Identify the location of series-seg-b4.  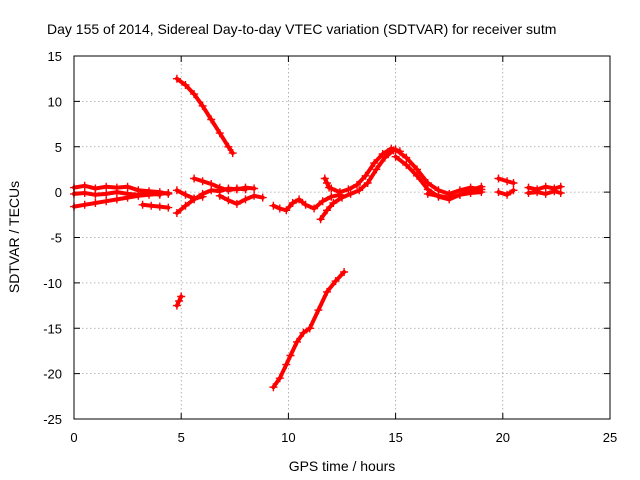
(189, 194).